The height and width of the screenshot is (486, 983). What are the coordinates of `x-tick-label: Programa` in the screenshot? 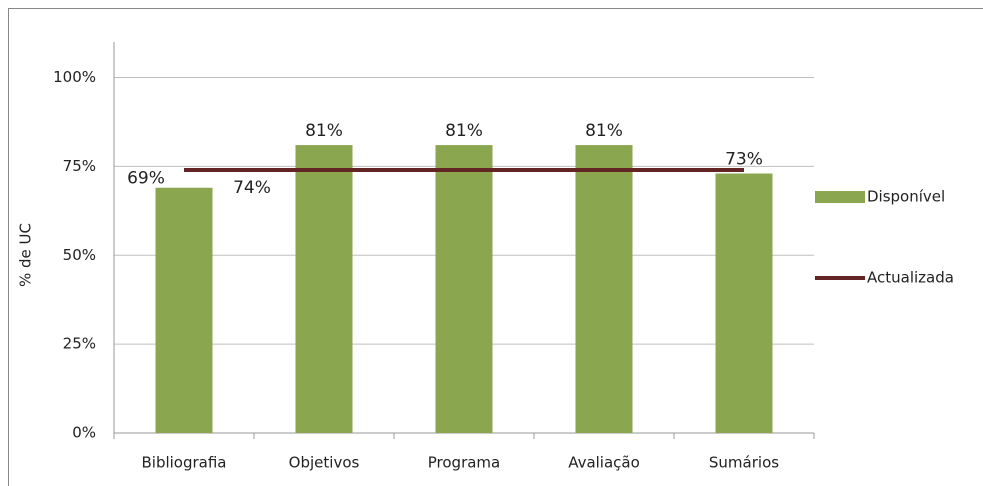 It's located at (464, 463).